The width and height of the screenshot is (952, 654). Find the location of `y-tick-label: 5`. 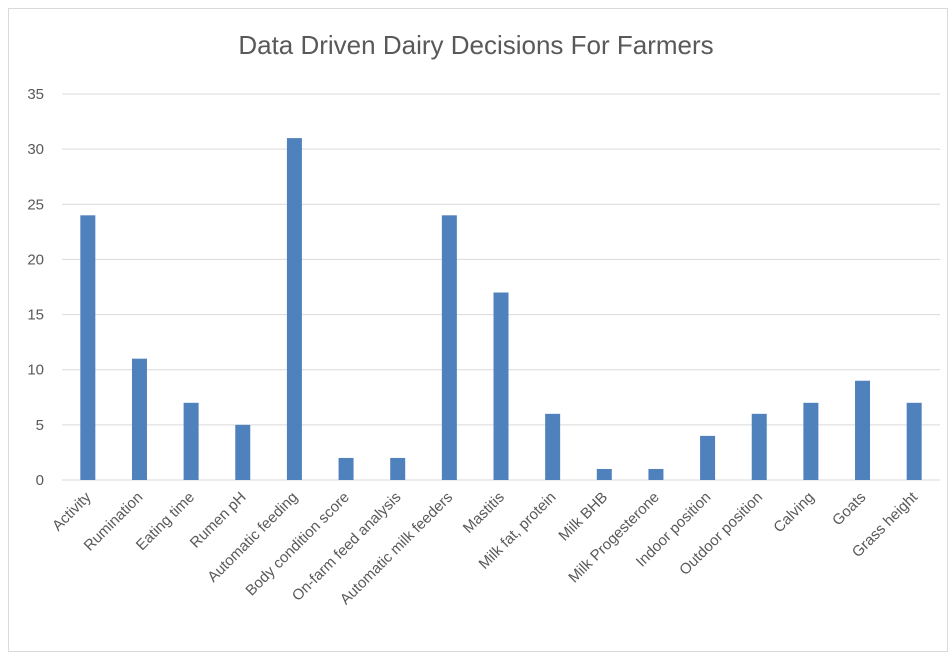

y-tick-label: 5 is located at coordinates (40, 425).